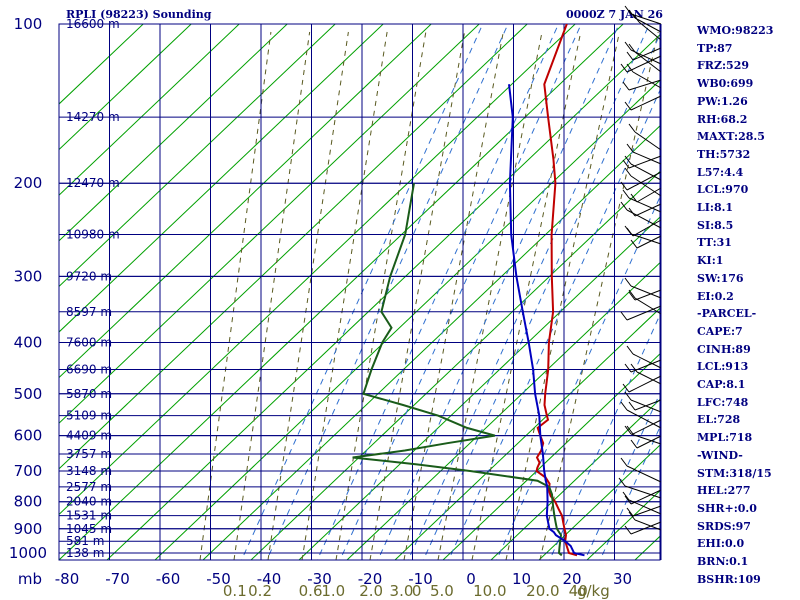 The image size is (800, 600). What do you see at coordinates (89, 370) in the screenshot?
I see `height-label: 6690 m` at bounding box center [89, 370].